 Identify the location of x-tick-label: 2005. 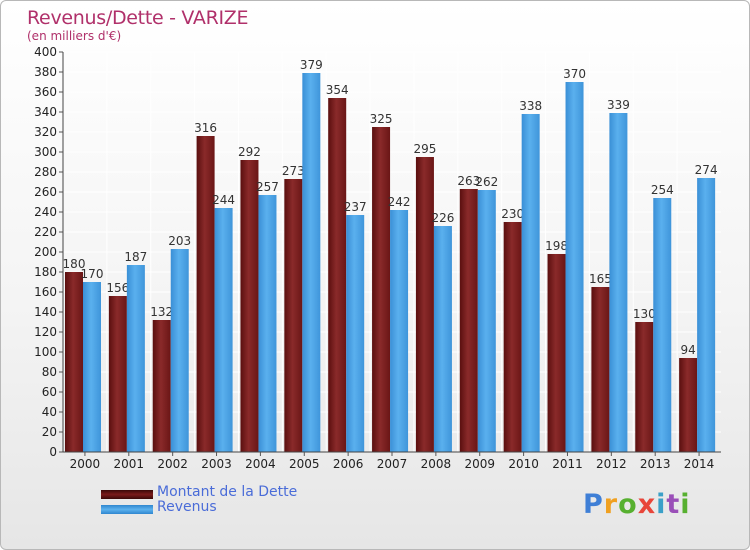
(304, 464).